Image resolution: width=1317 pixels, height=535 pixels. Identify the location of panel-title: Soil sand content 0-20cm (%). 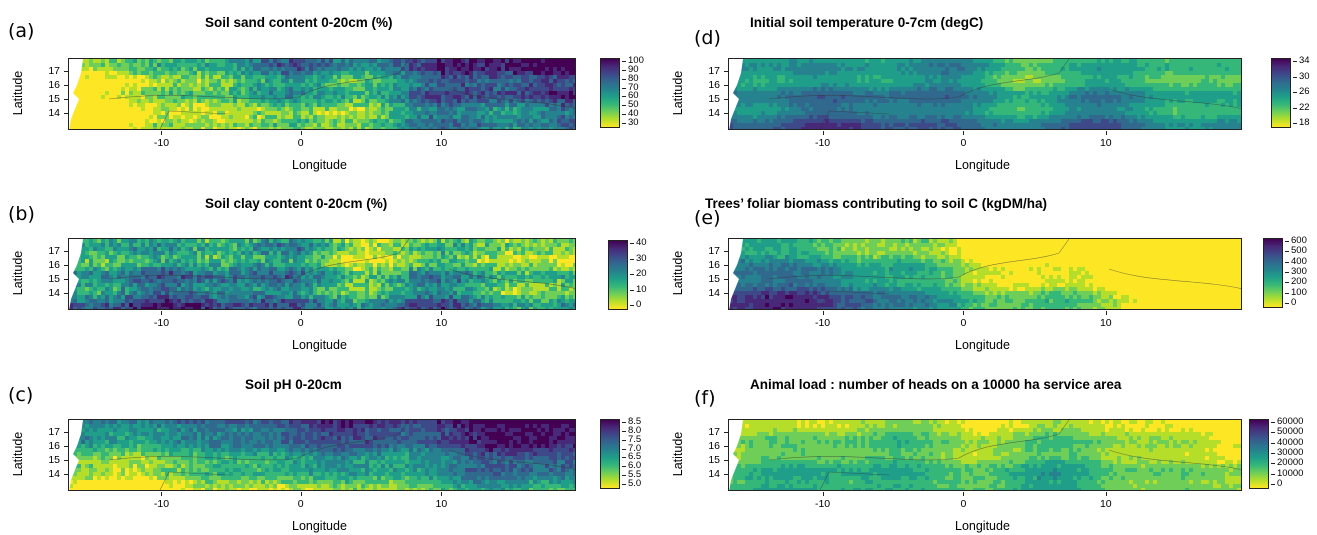
(299, 22).